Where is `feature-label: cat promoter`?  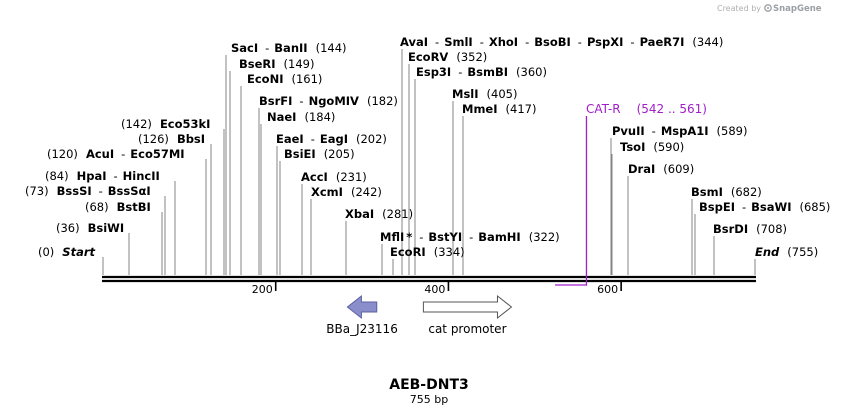
feature-label: cat promoter is located at coordinates (467, 329).